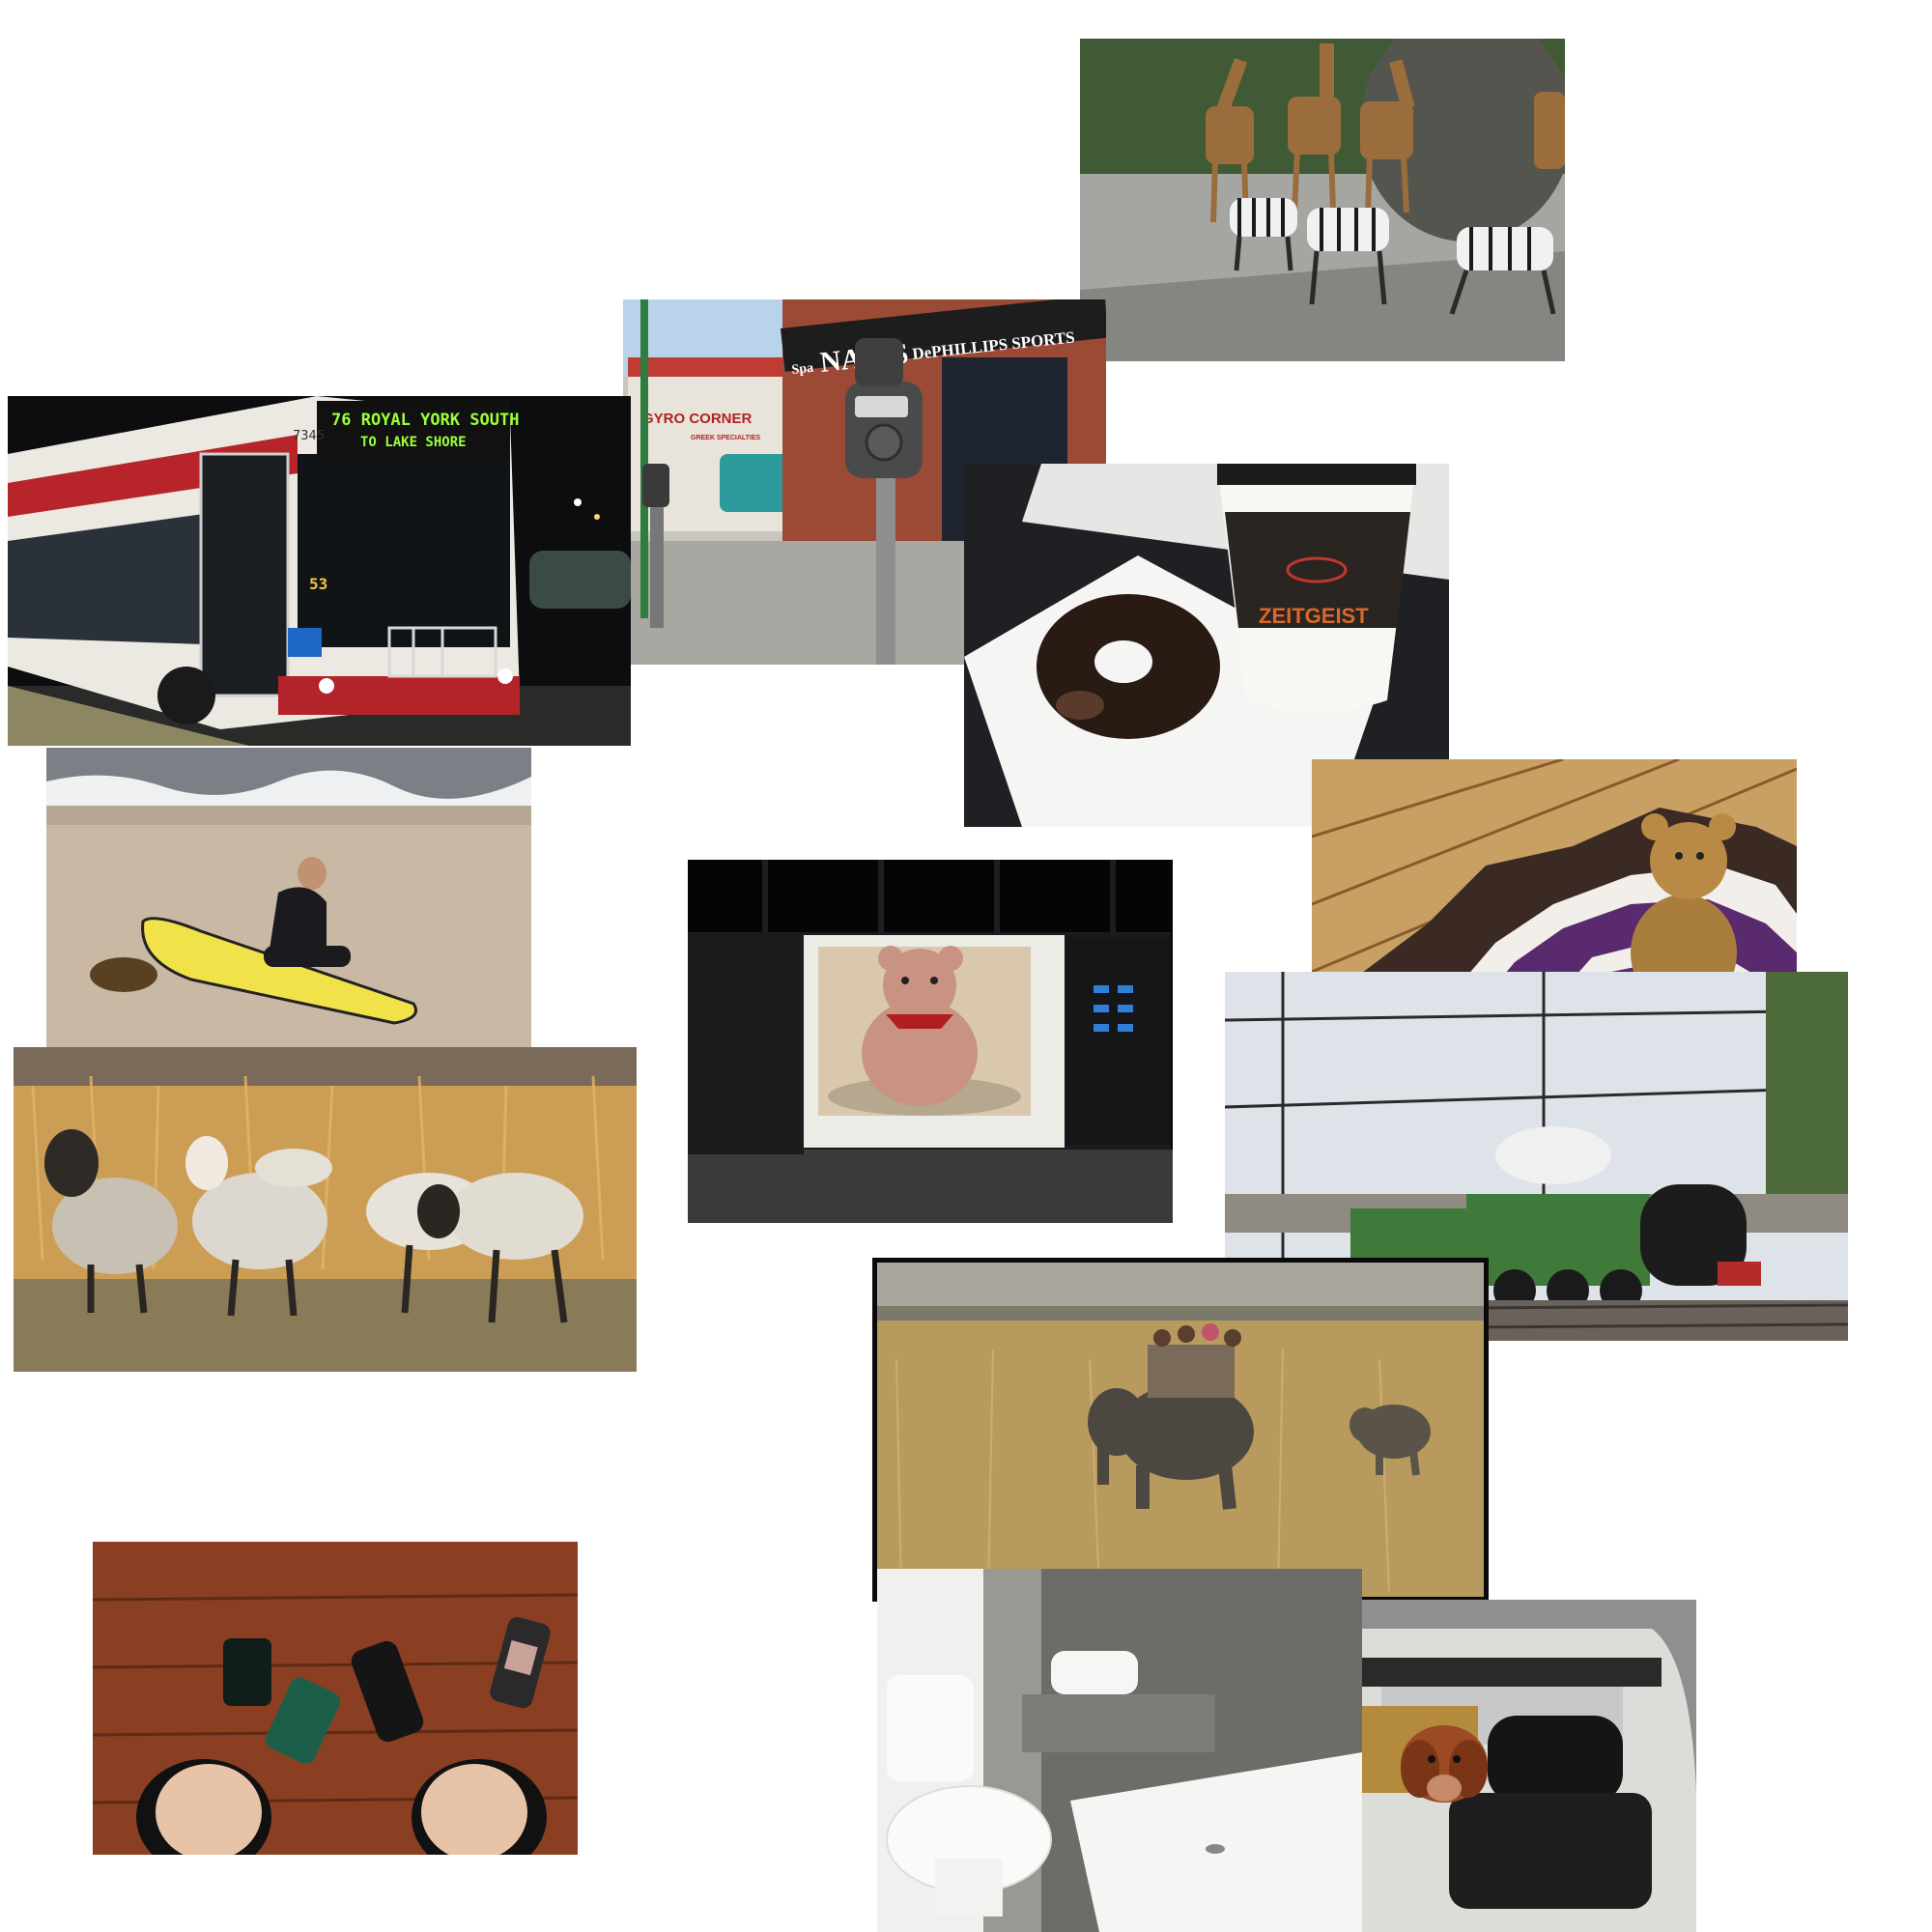 The width and height of the screenshot is (1932, 1932). Describe the element at coordinates (1171, 1416) in the screenshot. I see `elephant-with-riders` at that location.